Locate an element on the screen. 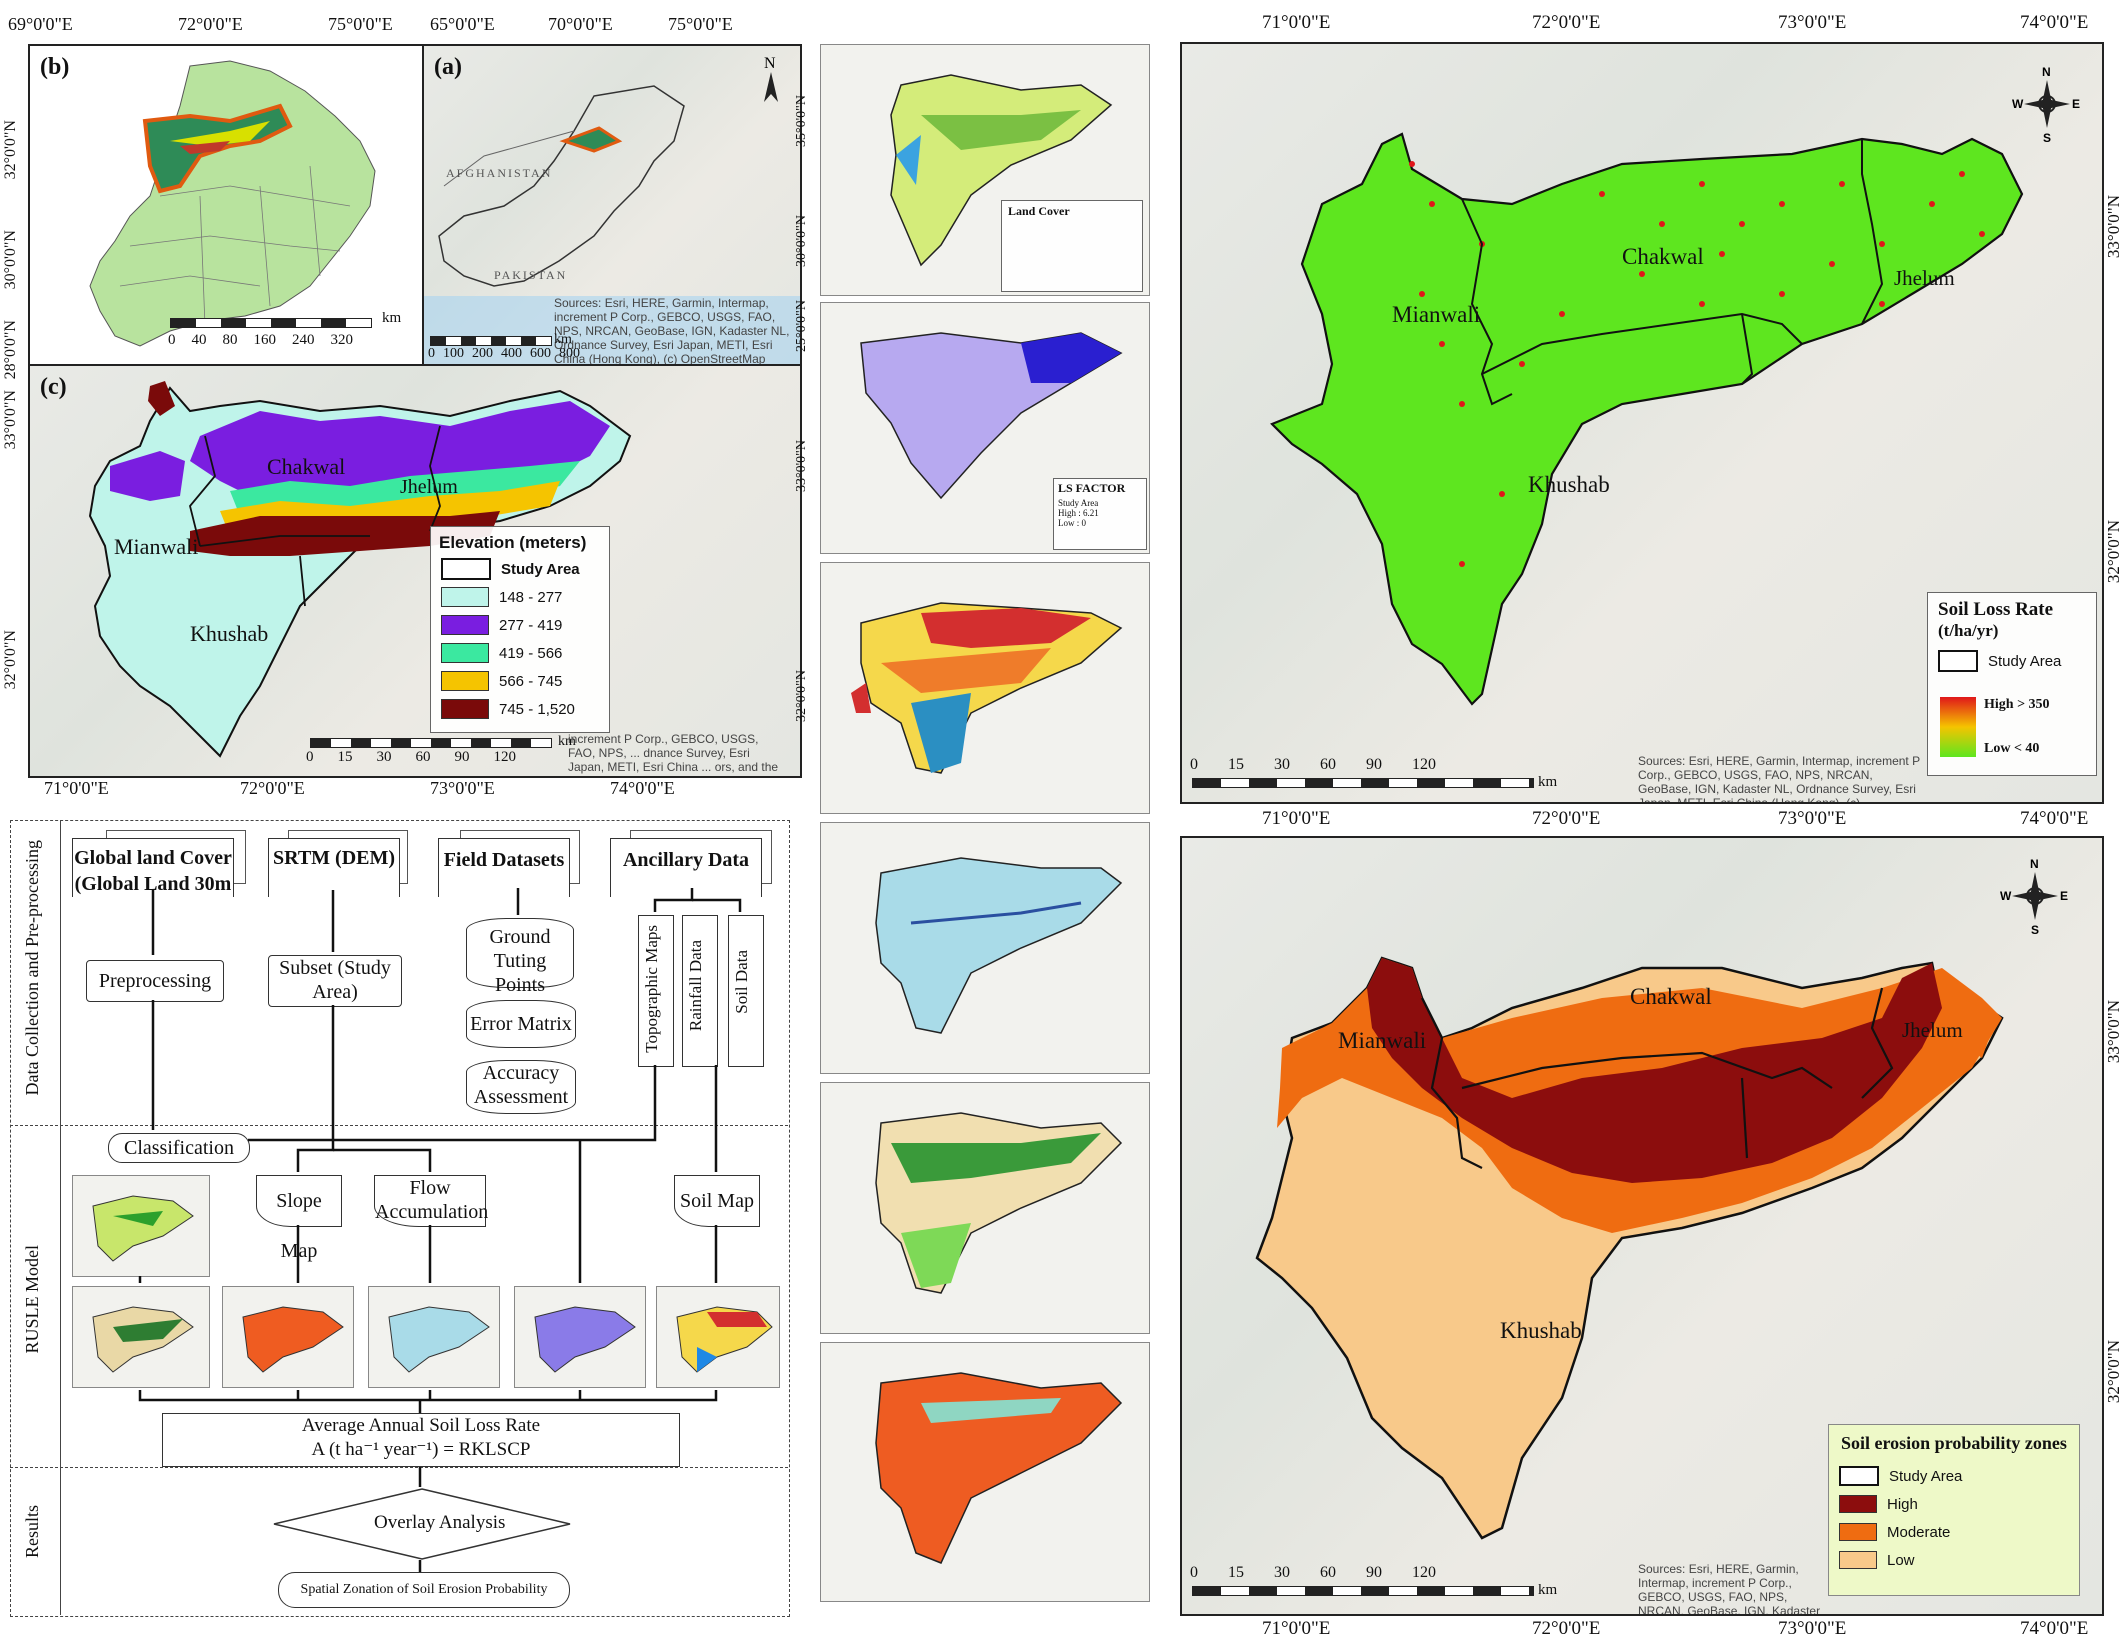  legend-label: 277 - 419 is located at coordinates (531, 625).